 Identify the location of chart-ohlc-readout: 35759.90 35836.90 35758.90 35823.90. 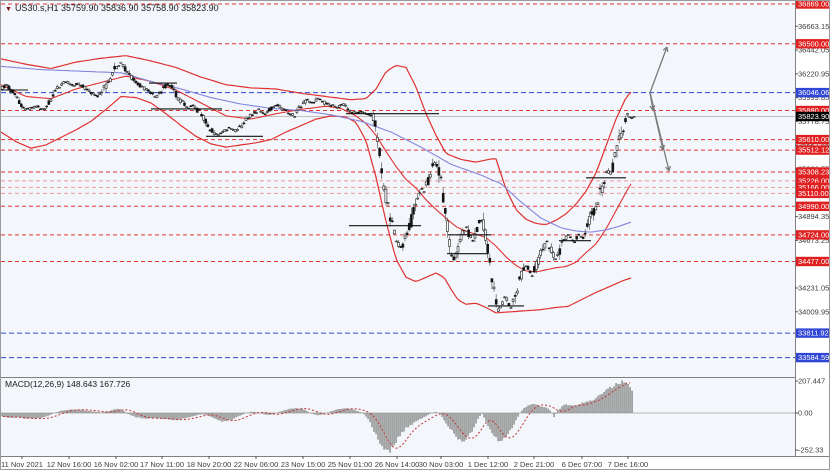
(139, 8).